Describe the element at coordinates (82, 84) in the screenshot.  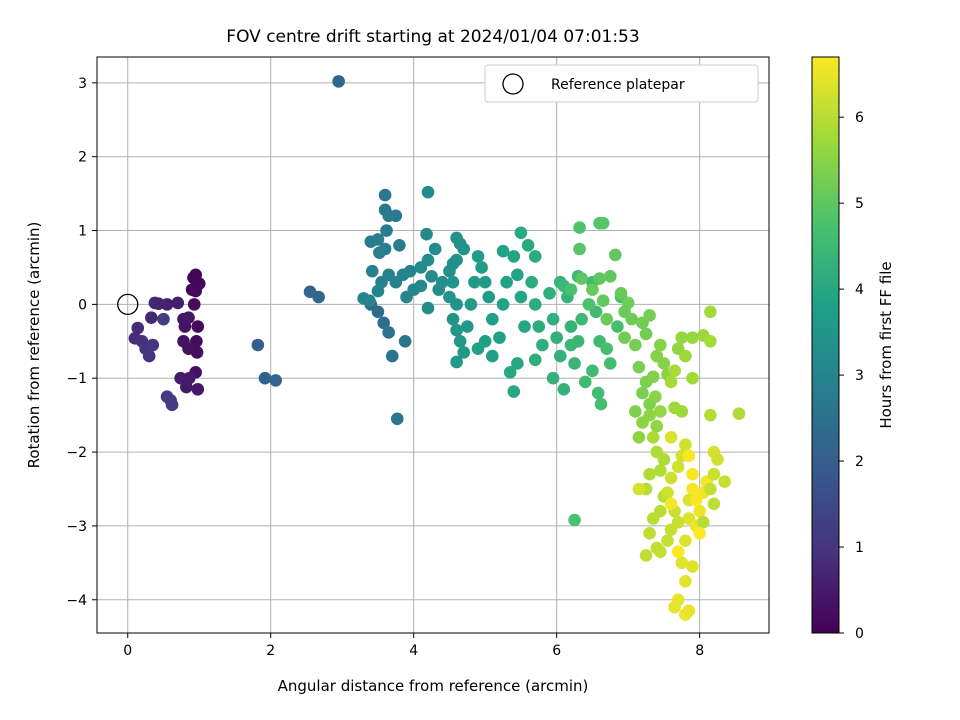
I see `y-tick-label: 3` at that location.